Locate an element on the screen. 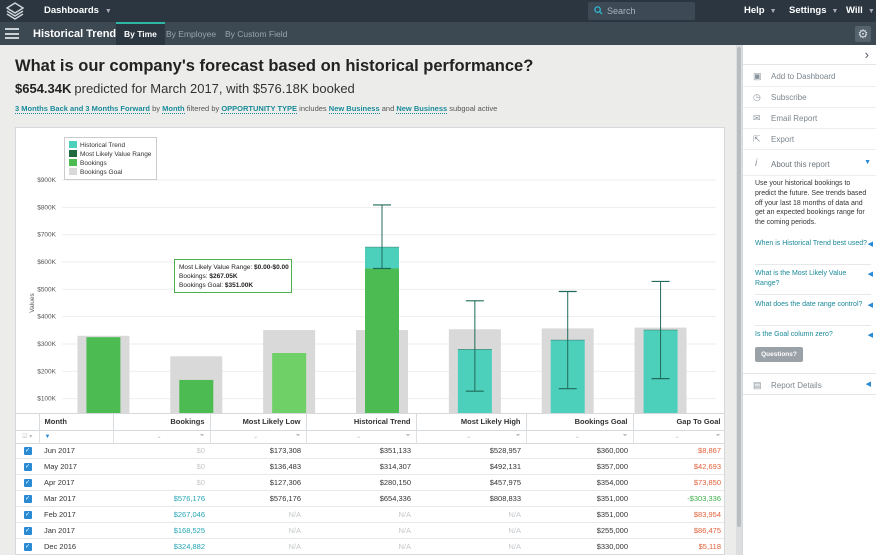 This screenshot has width=876, height=555. settings-menu: Settings ▼ is located at coordinates (813, 10).